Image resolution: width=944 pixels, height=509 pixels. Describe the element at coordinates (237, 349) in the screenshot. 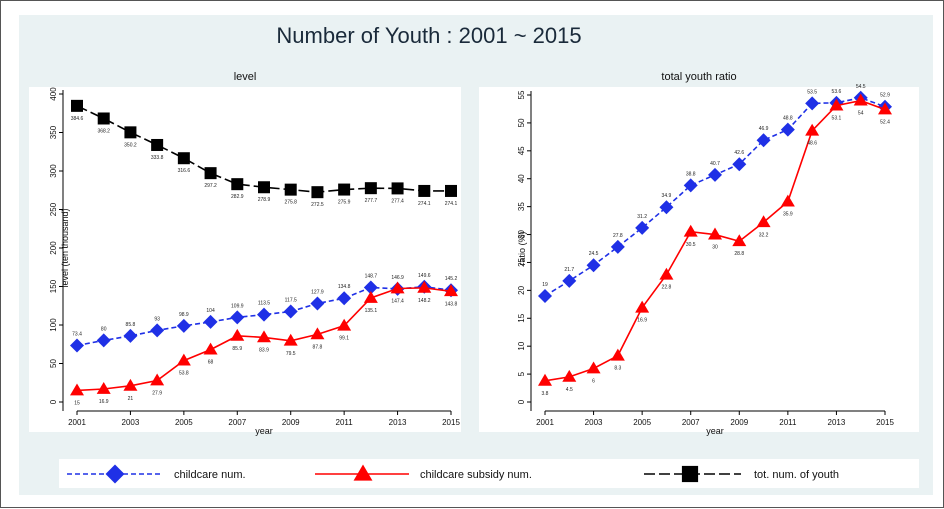

I see `level-data-label-childcare-subsidy-num: 85.9` at that location.